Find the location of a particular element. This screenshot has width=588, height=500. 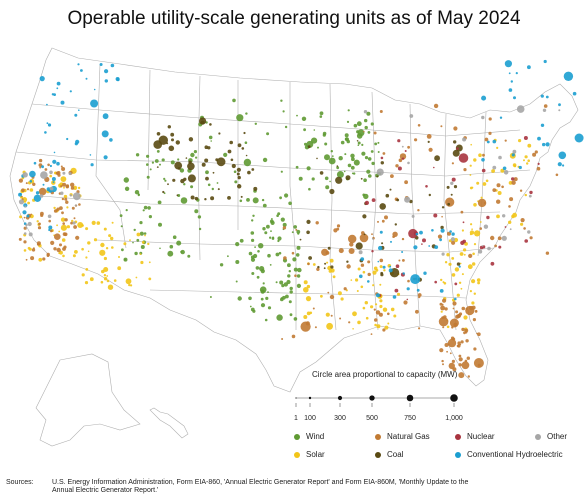

legend-label: Conventional Hydroelectric is located at coordinates (515, 454).